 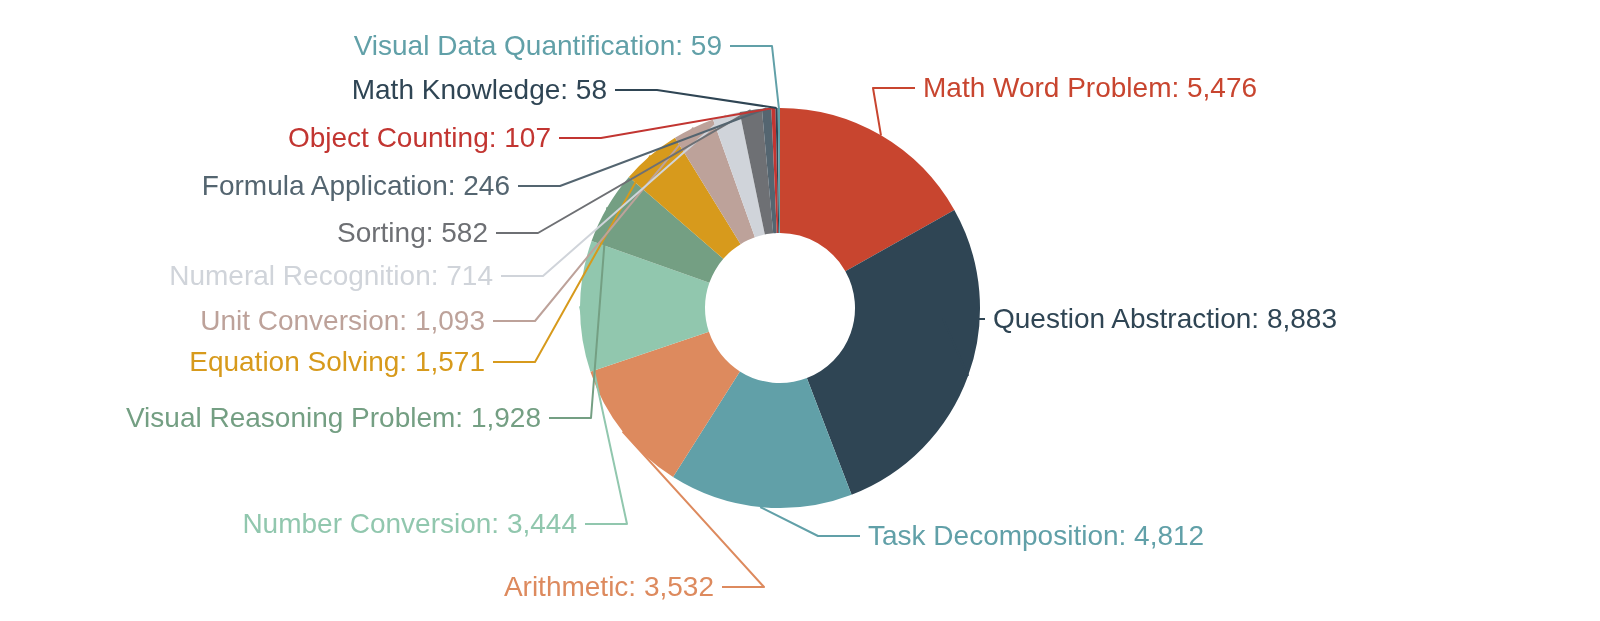 What do you see at coordinates (409, 523) in the screenshot?
I see `slice-label: Number Conversion: 3,444` at bounding box center [409, 523].